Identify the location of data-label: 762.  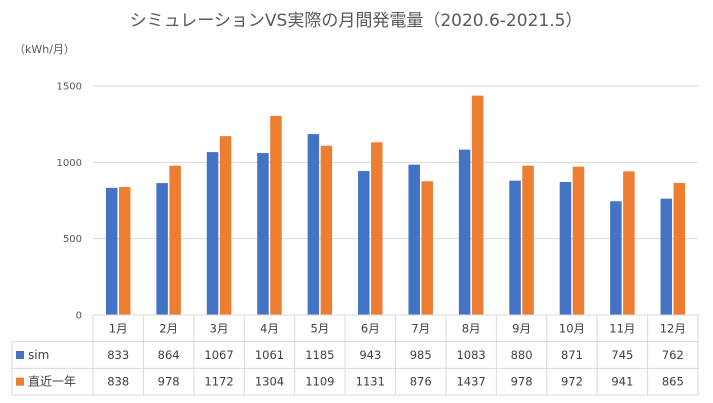
(673, 355).